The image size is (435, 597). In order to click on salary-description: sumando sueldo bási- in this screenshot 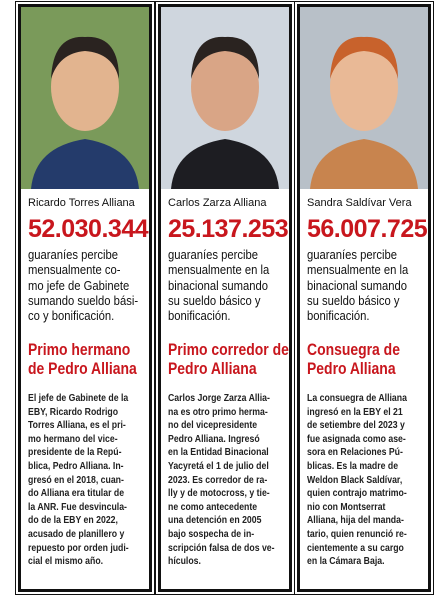, I will do `click(83, 300)`.